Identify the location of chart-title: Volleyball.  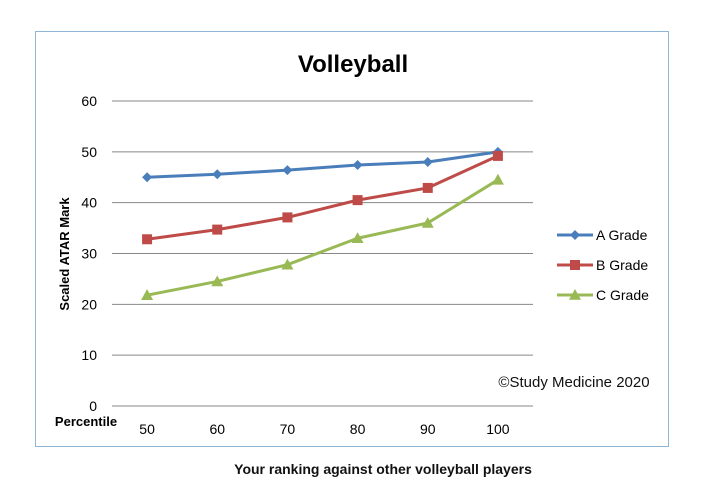
(353, 64).